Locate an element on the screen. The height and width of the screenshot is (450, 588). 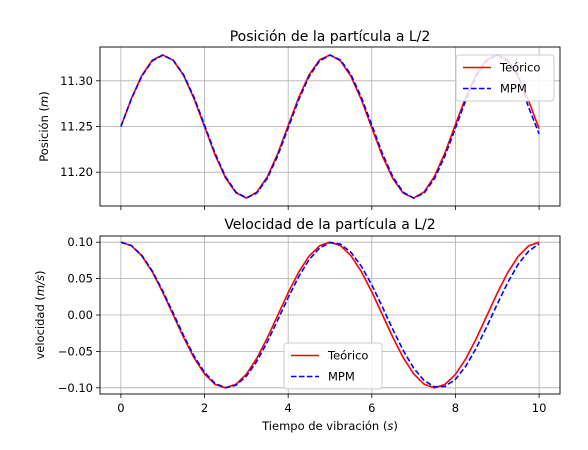
velocity-x-tick-label: 4 is located at coordinates (288, 408).